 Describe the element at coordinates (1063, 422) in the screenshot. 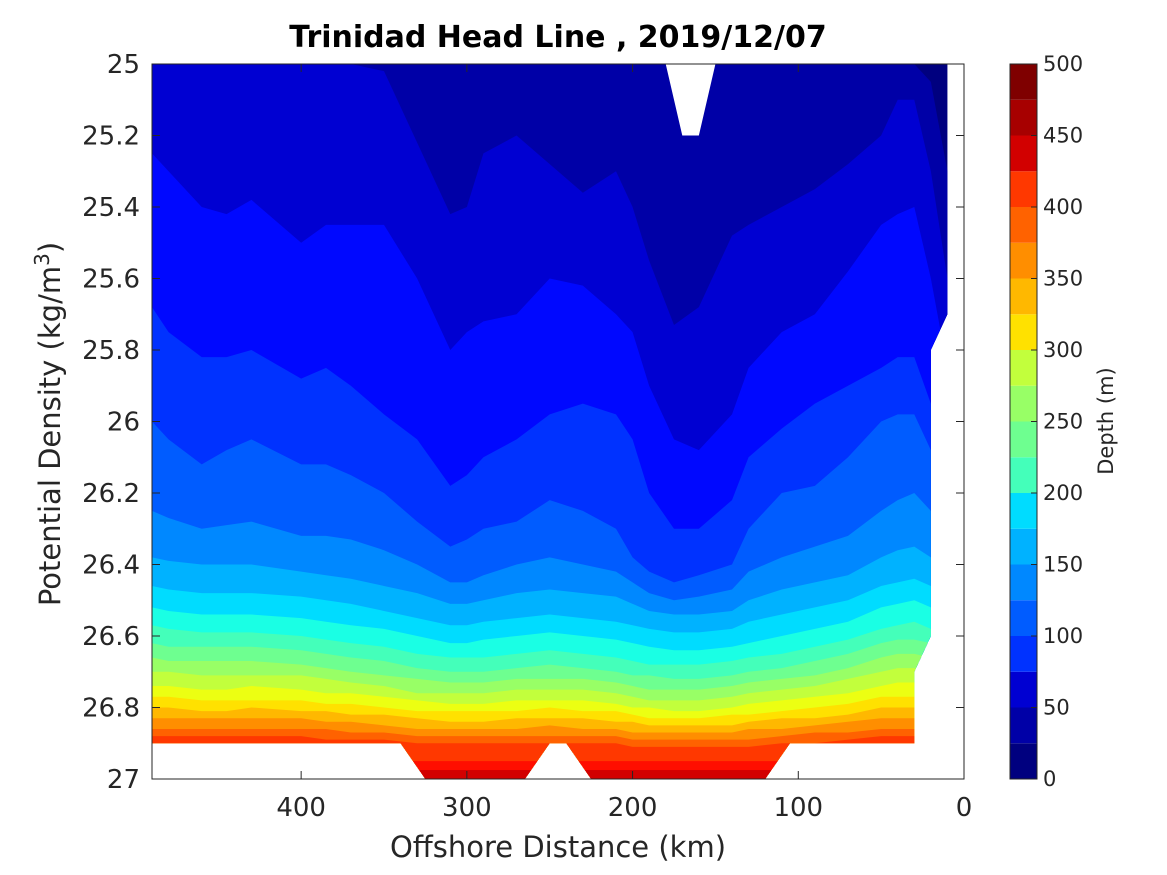

I see `colorbar-tick-label: 250` at that location.